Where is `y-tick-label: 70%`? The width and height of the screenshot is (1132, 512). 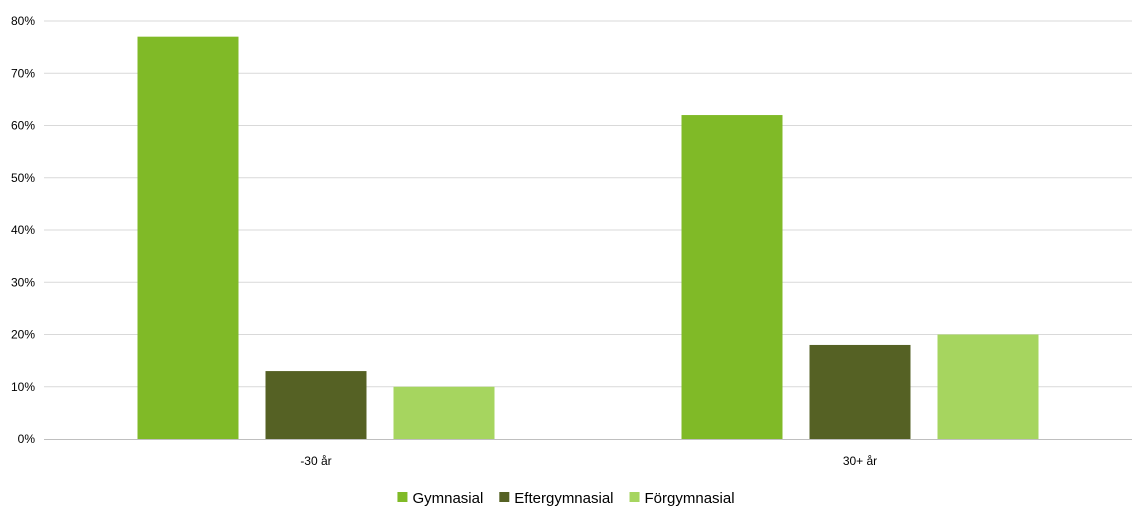 y-tick-label: 70% is located at coordinates (23, 73).